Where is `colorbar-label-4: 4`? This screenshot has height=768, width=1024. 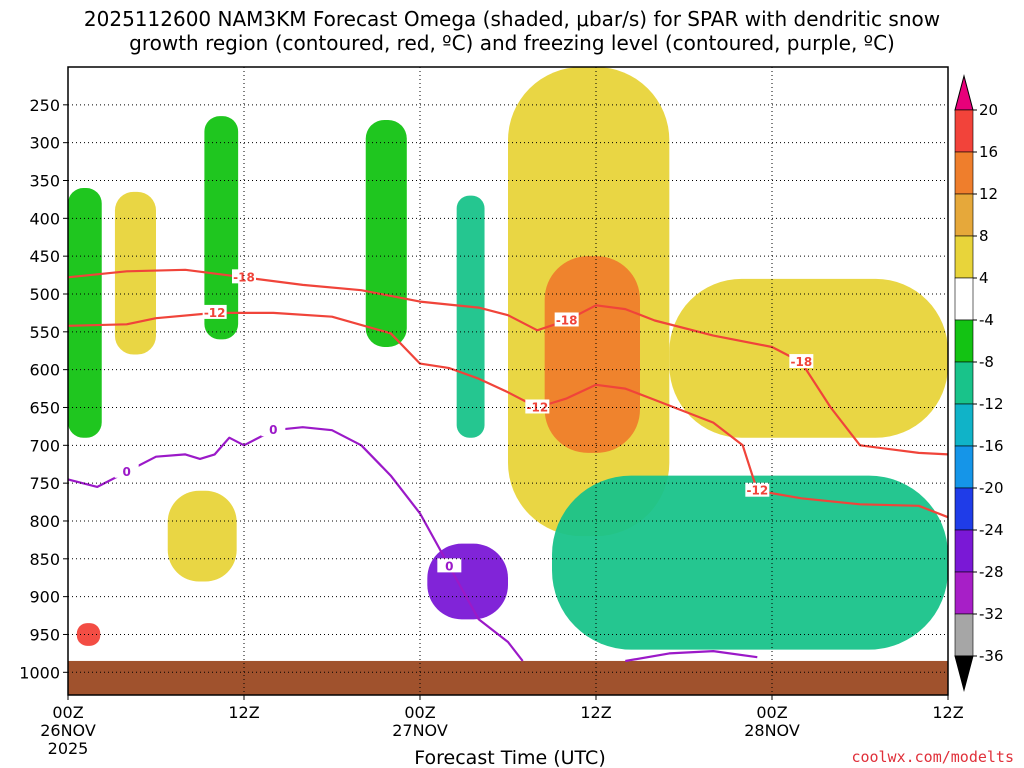
colorbar-label-4: 4 is located at coordinates (984, 278).